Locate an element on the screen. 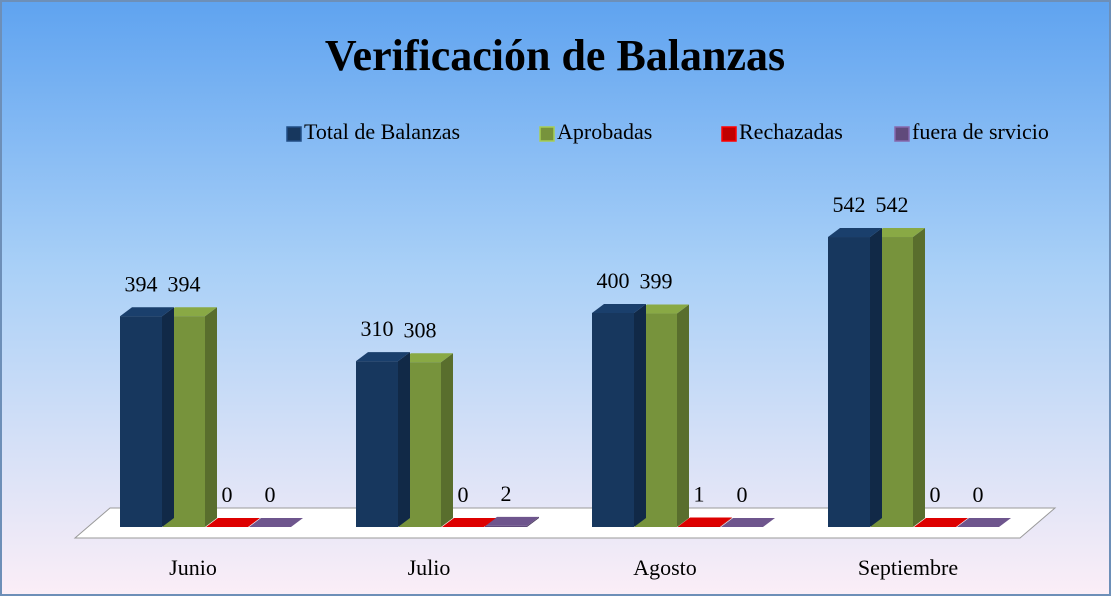 This screenshot has height=596, width=1111. data-label: 399 is located at coordinates (656, 281).